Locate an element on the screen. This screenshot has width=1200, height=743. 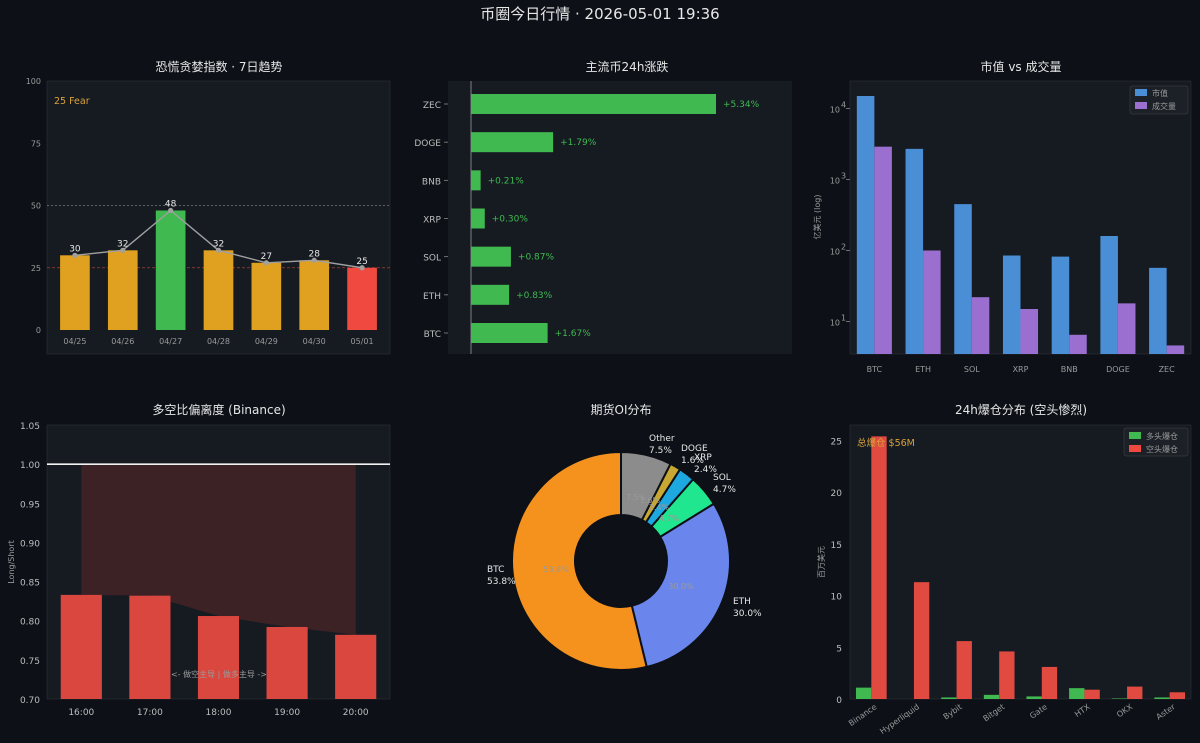
mcap-volume-x-tick: BNB is located at coordinates (1069, 369).